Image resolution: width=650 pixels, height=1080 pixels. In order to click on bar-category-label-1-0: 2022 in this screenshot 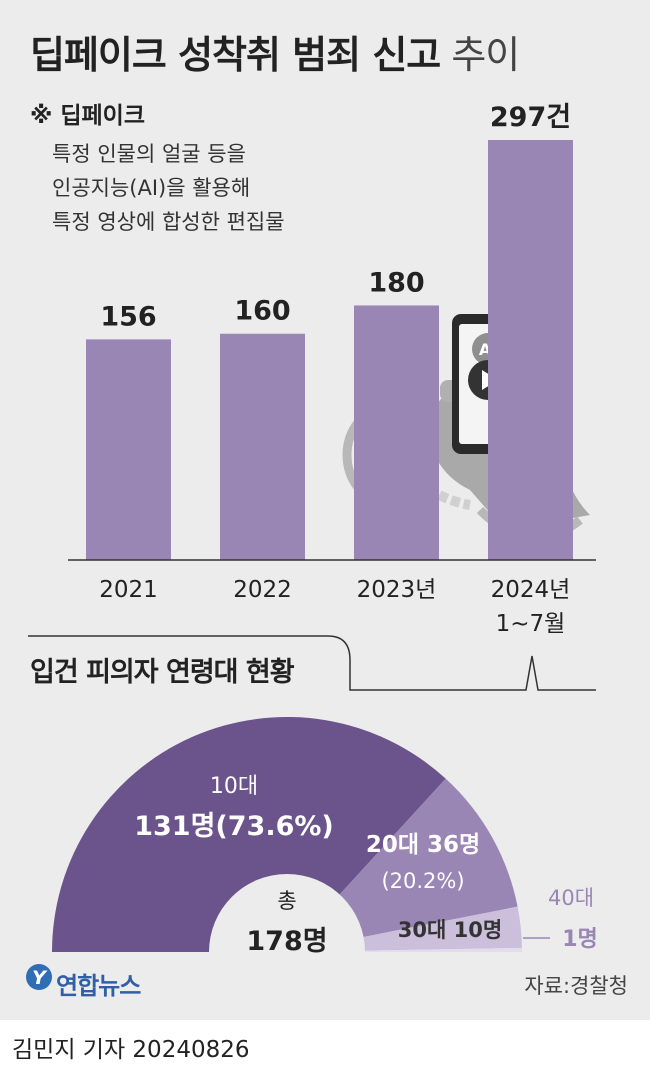, I will do `click(262, 590)`.